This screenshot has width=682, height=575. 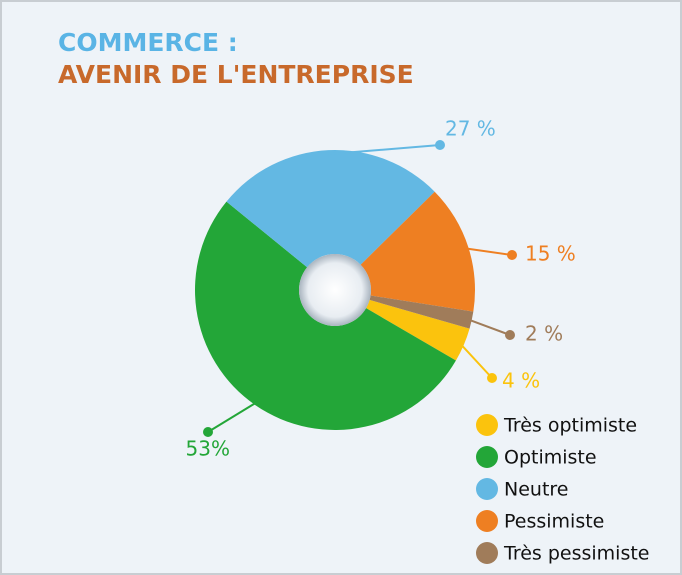 I want to click on data-label: 27 %, so click(x=470, y=129).